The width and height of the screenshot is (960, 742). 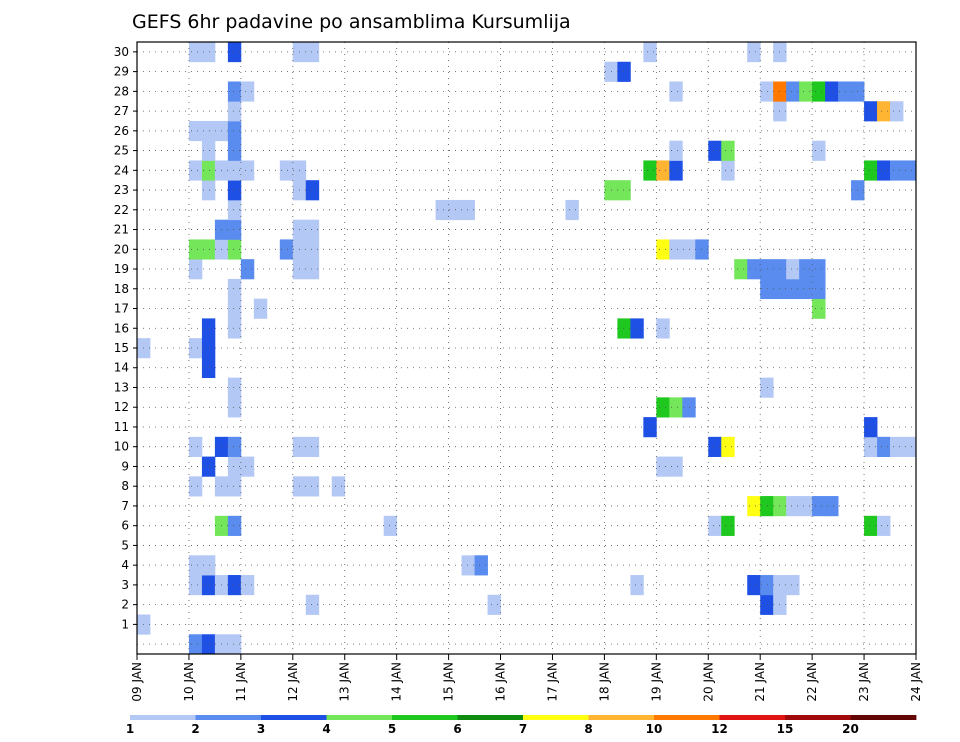 I want to click on y-tick-label: 19, so click(x=121, y=269).